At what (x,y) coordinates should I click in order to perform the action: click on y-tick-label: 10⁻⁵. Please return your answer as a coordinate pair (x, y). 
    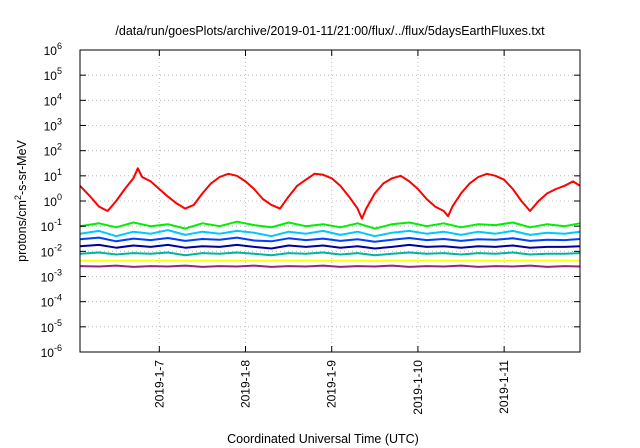
    Looking at the image, I should click on (51, 326).